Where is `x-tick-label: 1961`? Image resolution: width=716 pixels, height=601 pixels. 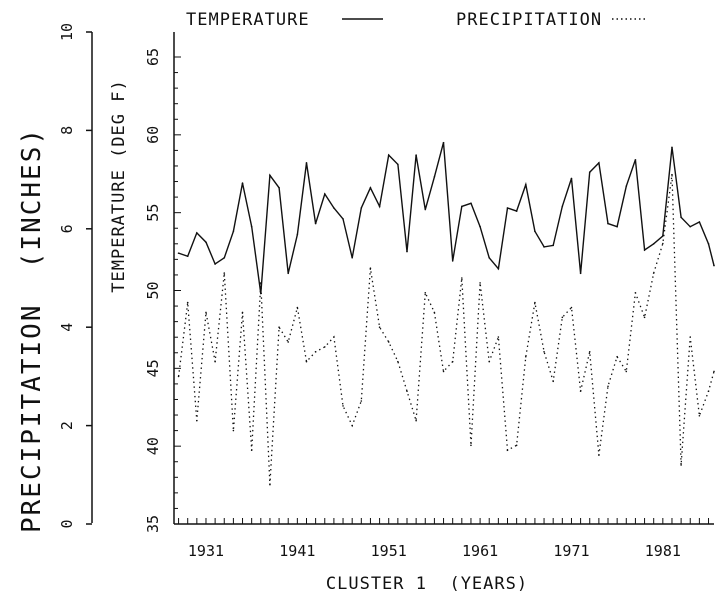
x-tick-label: 1961 is located at coordinates (480, 551).